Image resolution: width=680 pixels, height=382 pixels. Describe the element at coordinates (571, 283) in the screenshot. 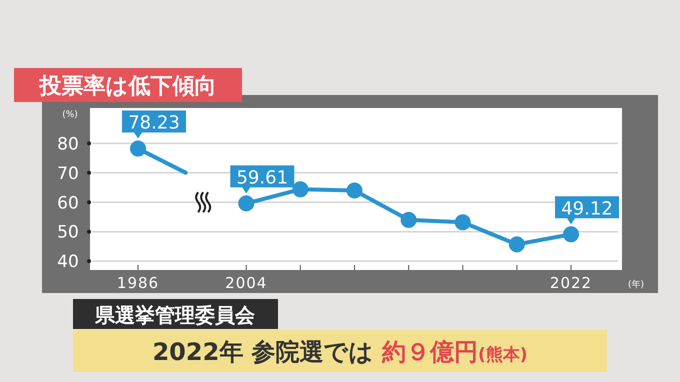

I see `x-tick-label: 2022` at that location.